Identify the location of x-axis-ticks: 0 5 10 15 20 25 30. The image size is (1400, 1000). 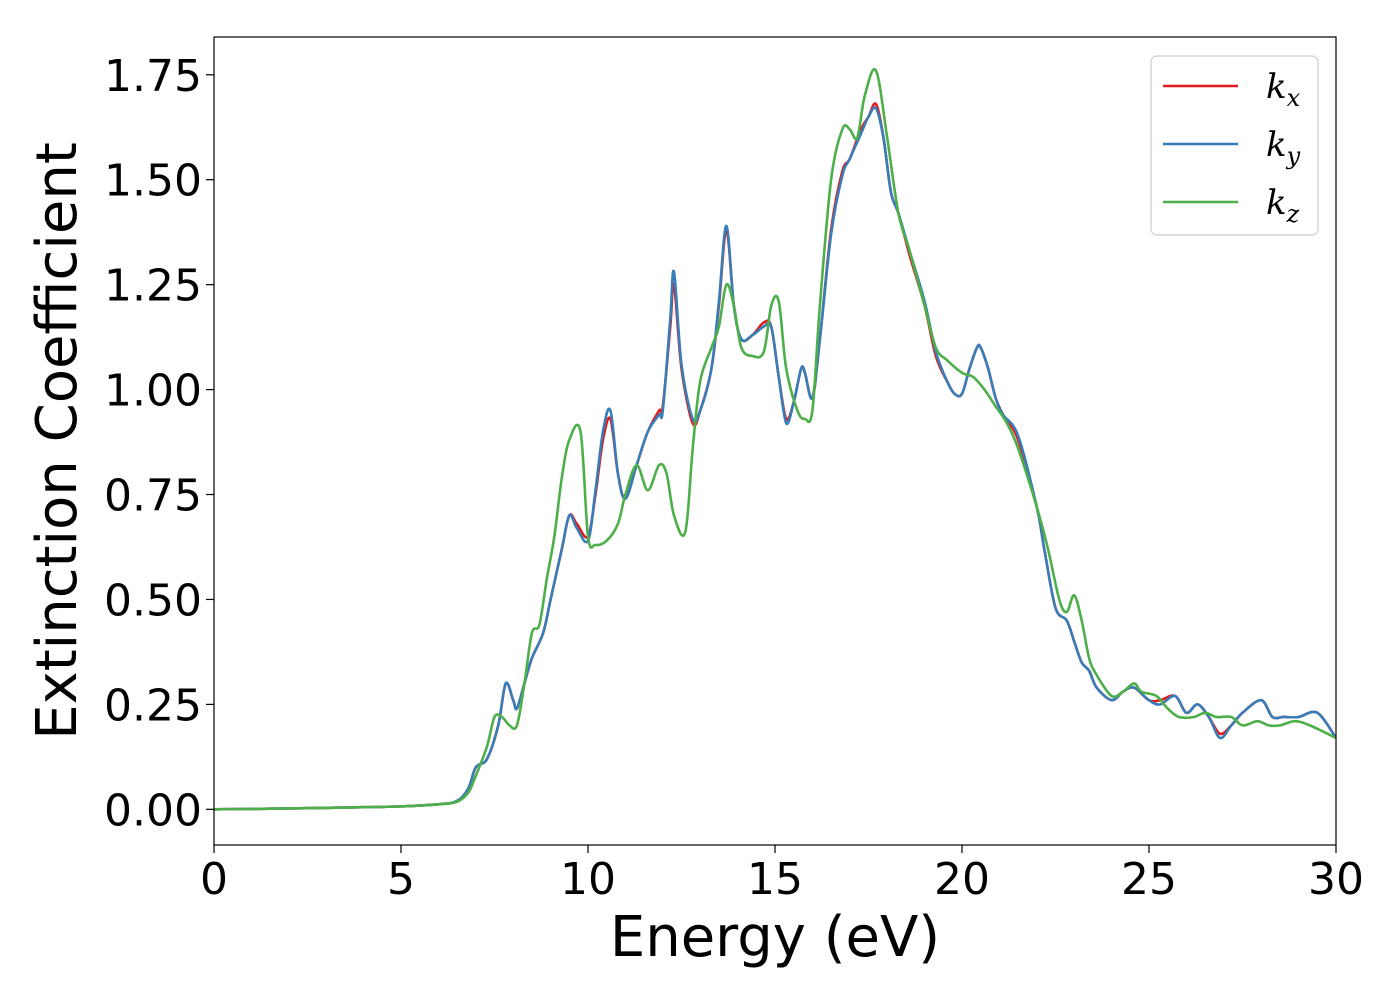
(782, 875).